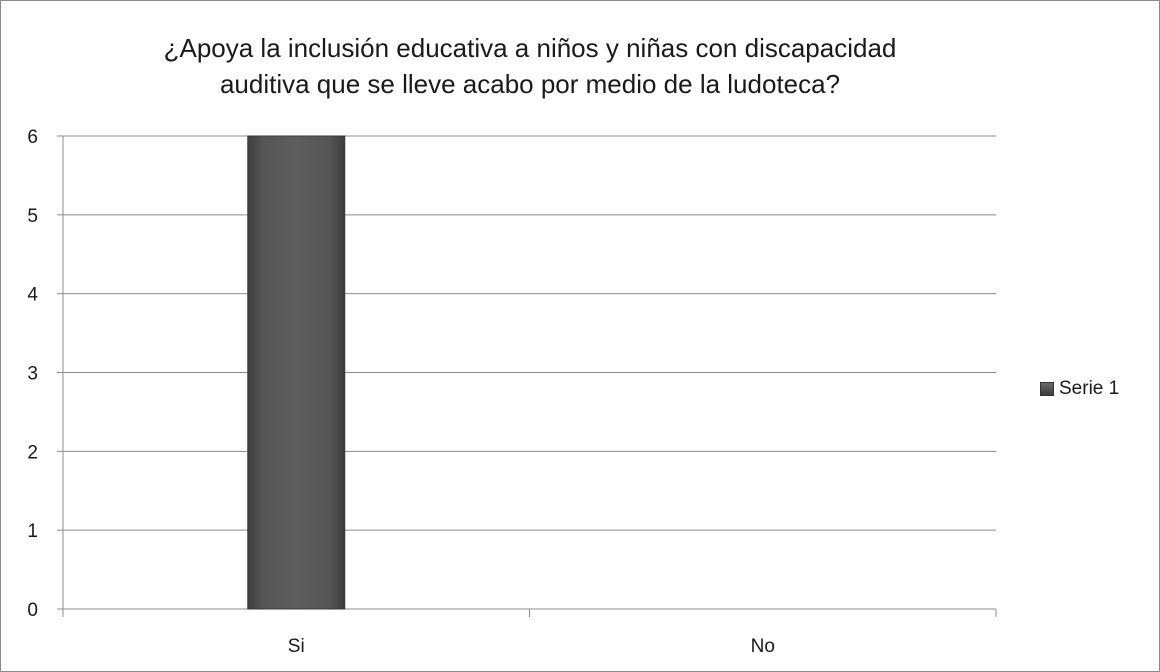  What do you see at coordinates (1089, 388) in the screenshot?
I see `legend-label-serie-1: Serie 1` at bounding box center [1089, 388].